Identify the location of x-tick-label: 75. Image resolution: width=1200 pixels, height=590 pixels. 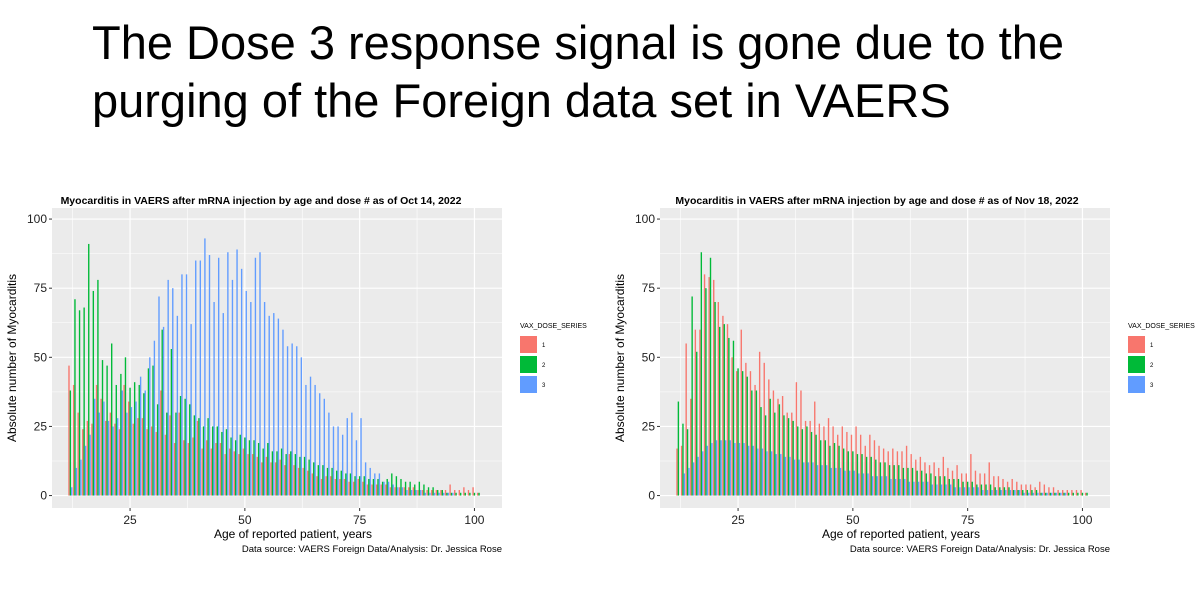
(360, 520).